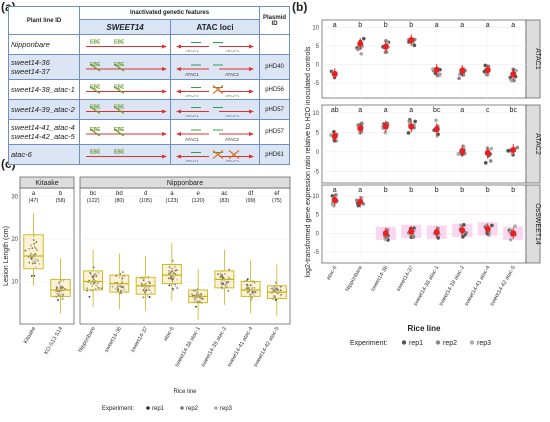 The image size is (550, 422). What do you see at coordinates (318, 153) in the screenshot?
I see `y-tick-label: 0` at bounding box center [318, 153].